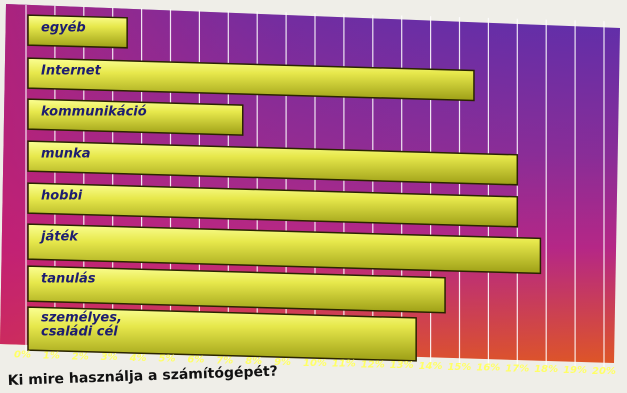  I want to click on bar-label-line: kommunikáció, so click(94, 111).